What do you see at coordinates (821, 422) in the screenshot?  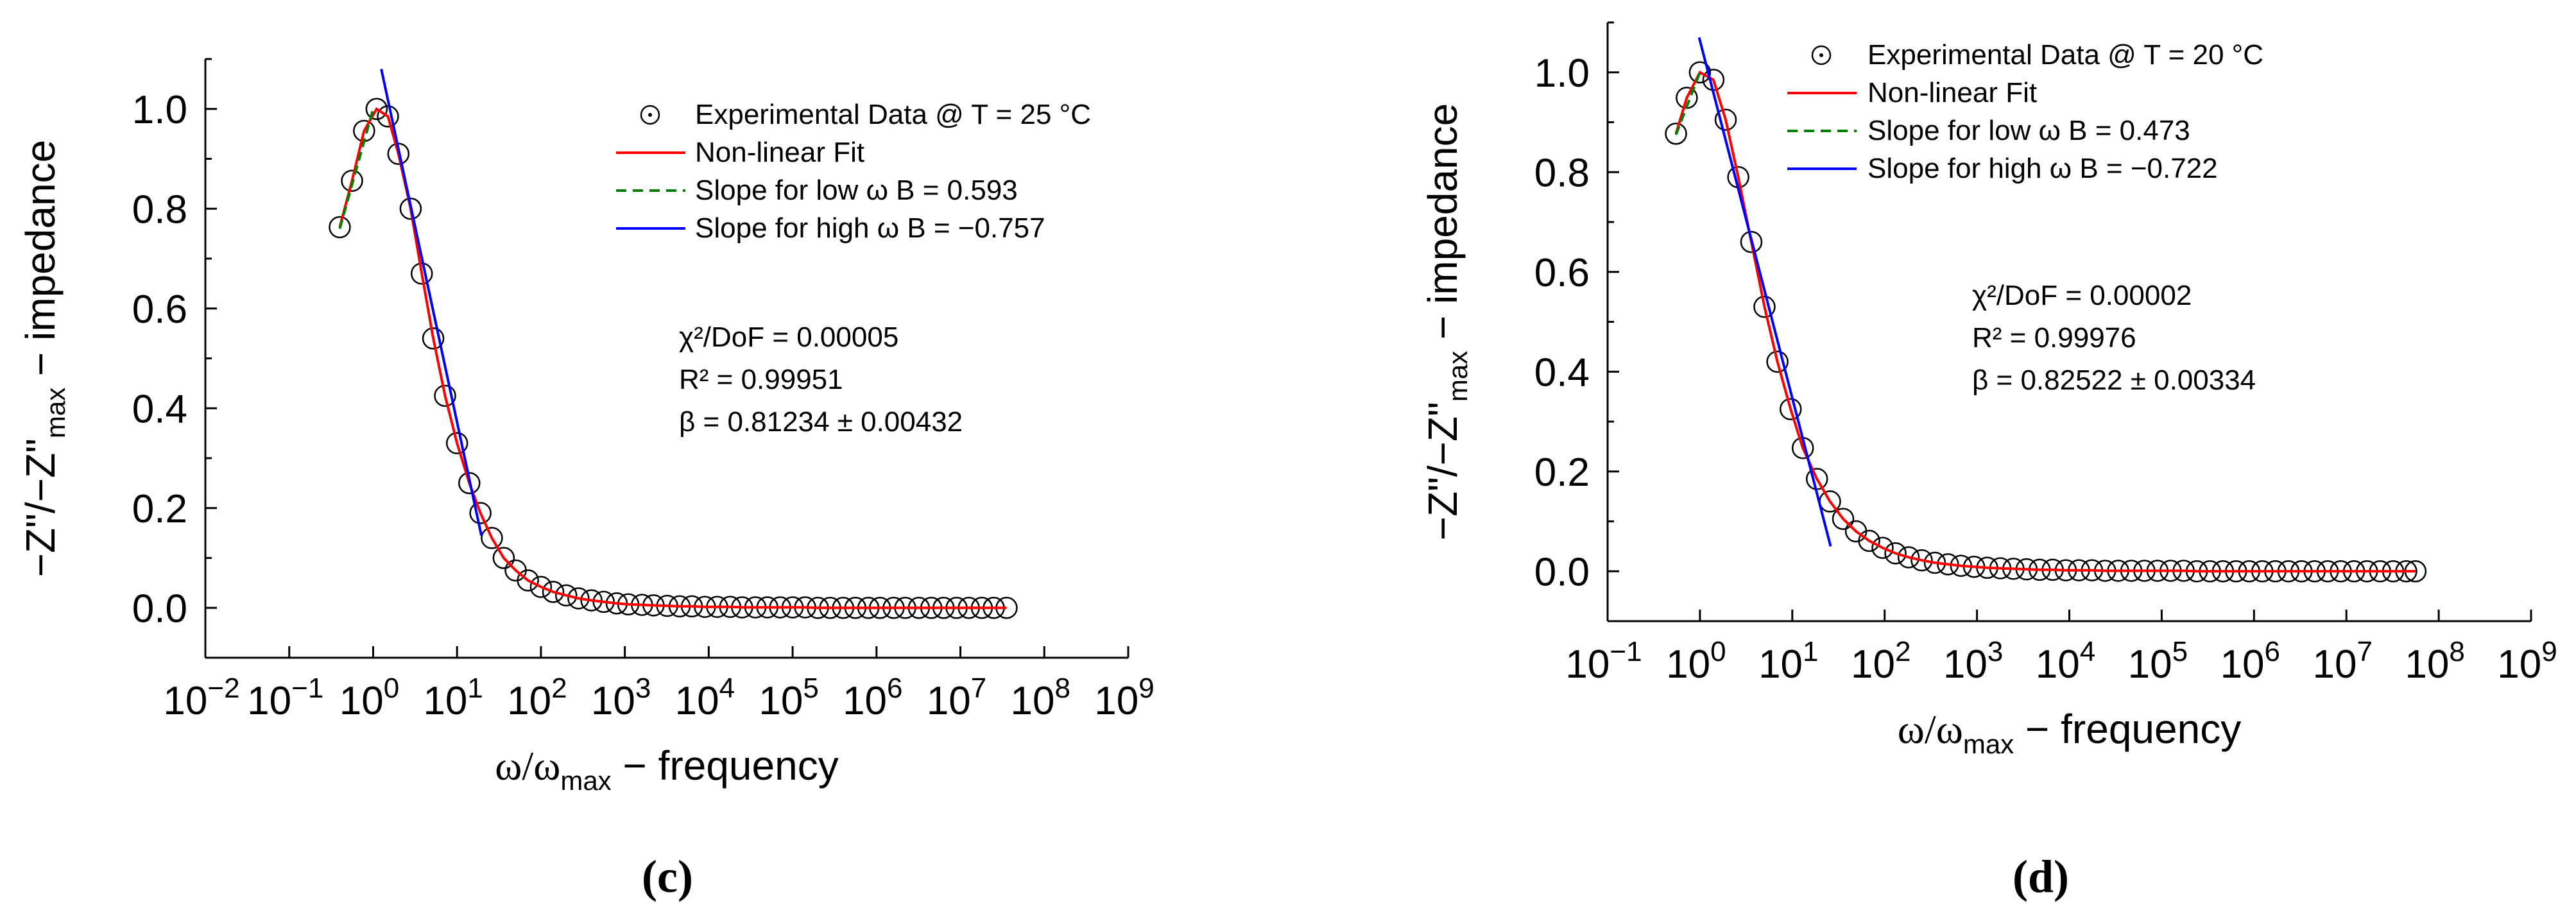 I see `fit-statistic: β = 0.81234 ± 0.00432` at bounding box center [821, 422].